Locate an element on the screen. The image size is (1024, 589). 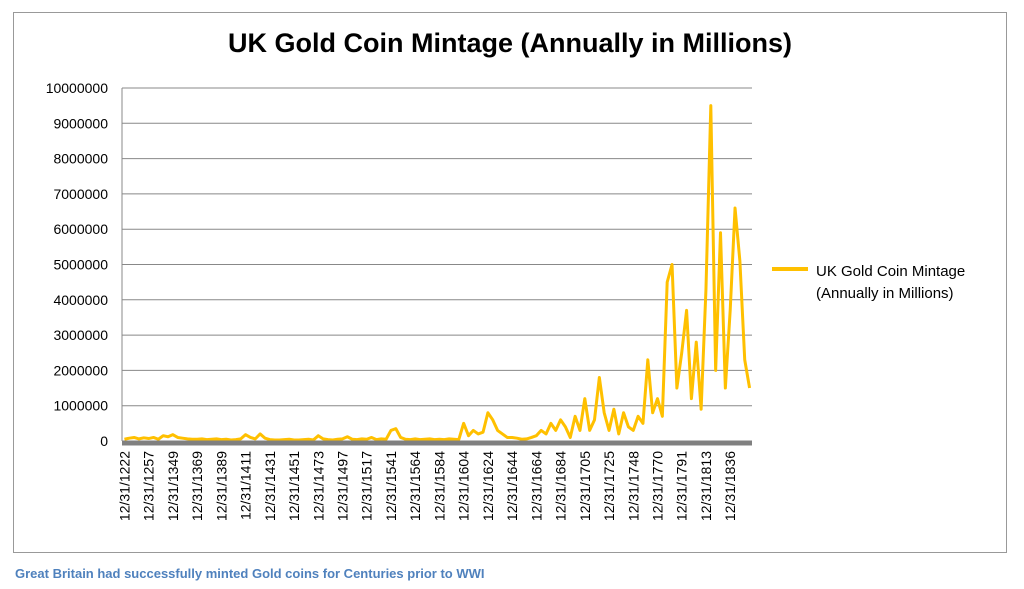
y-tick-label: 7000000 is located at coordinates (80, 194).